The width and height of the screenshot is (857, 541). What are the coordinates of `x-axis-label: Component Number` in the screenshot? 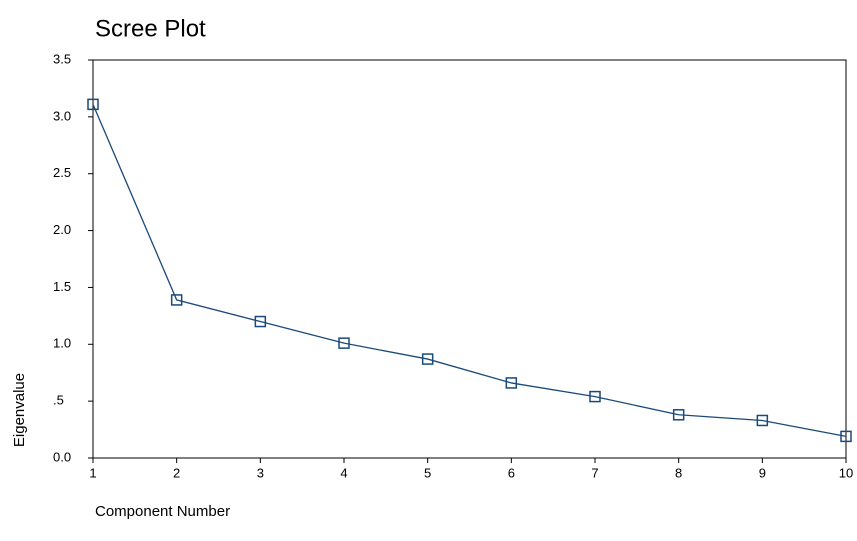 It's located at (162, 511).